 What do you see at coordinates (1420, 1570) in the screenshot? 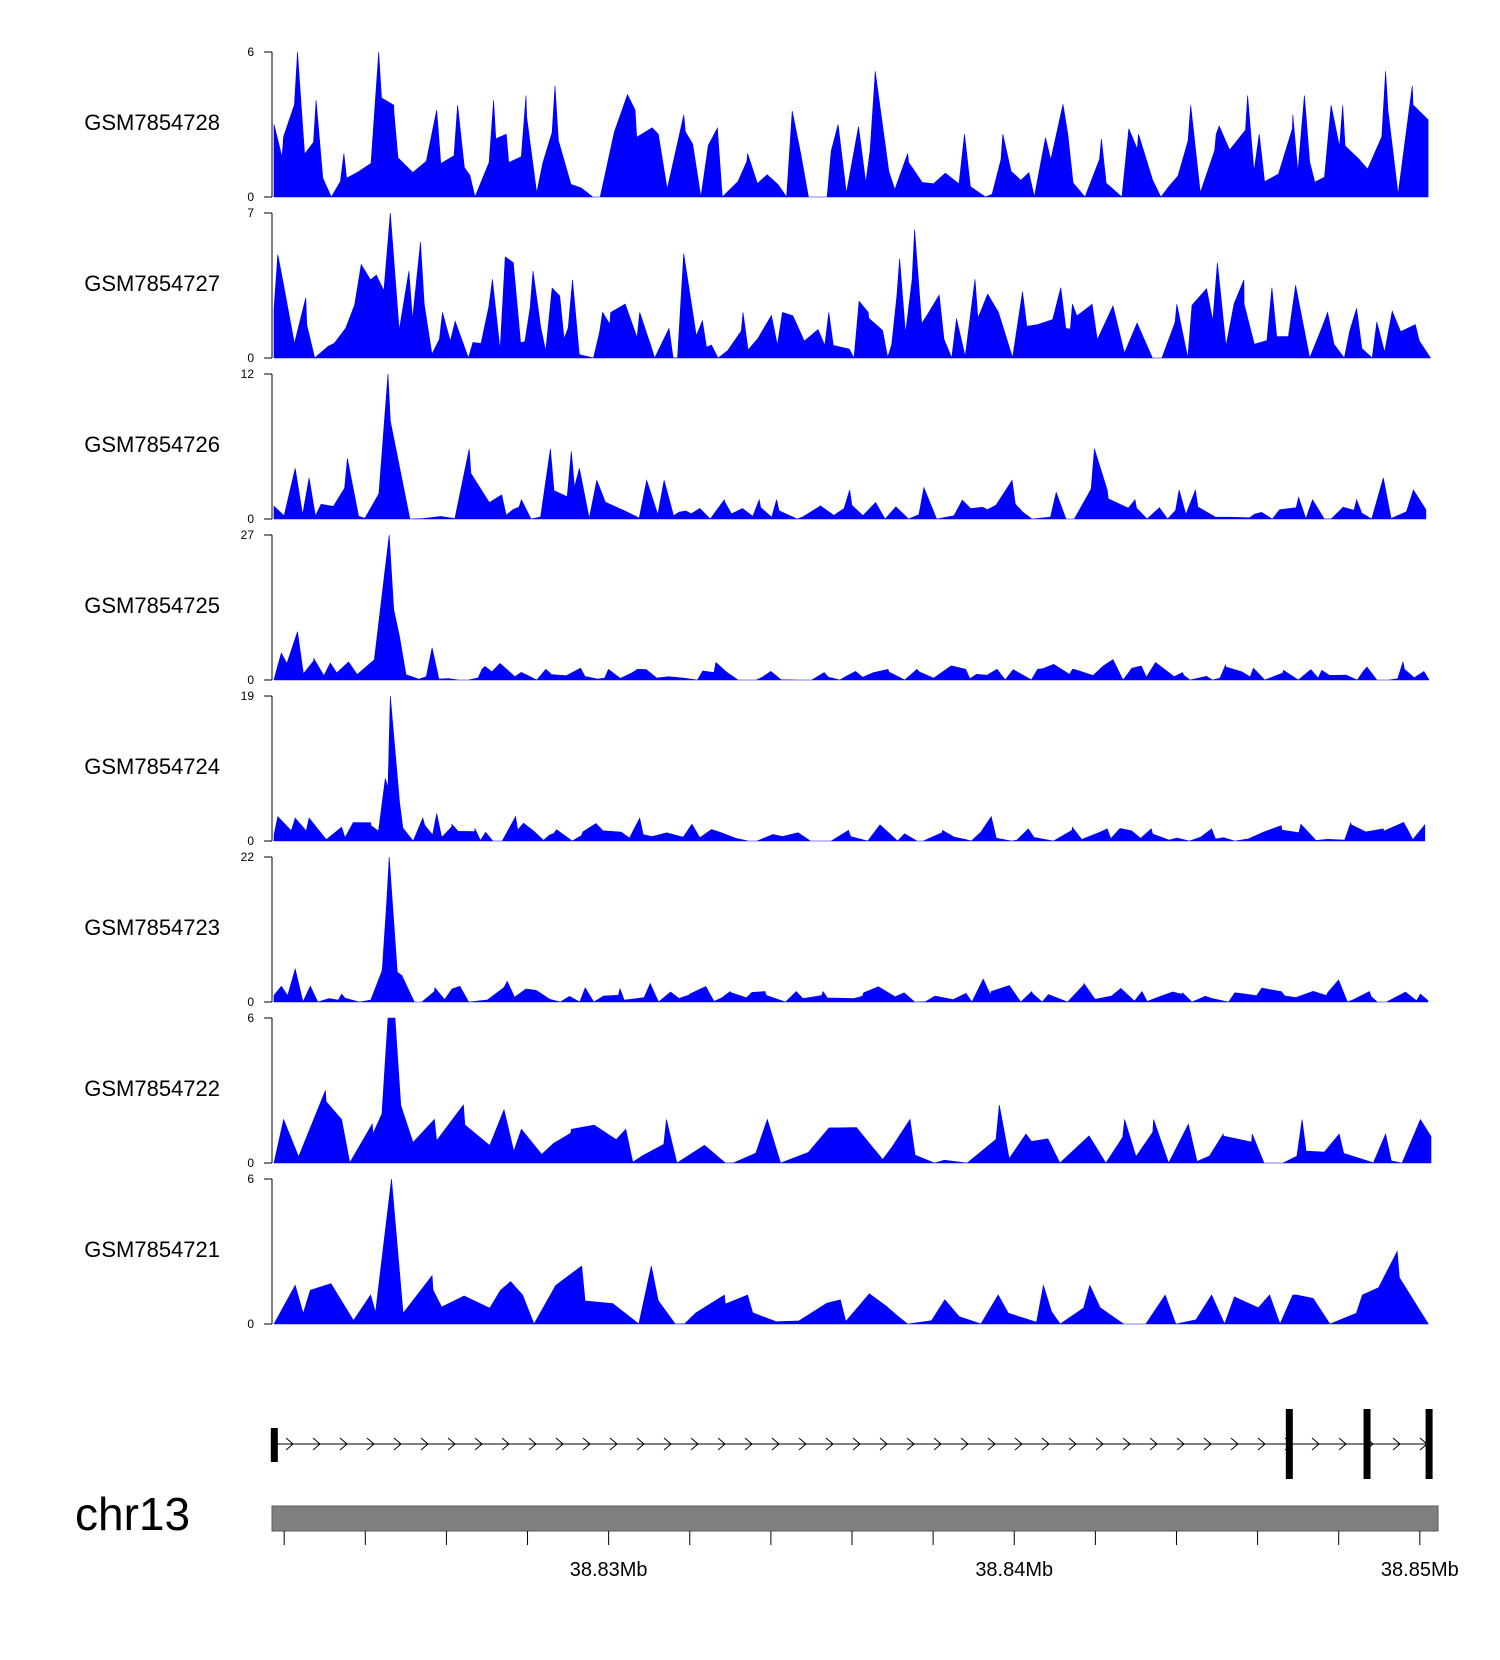
I see `position-label: 38.85Mb` at bounding box center [1420, 1570].